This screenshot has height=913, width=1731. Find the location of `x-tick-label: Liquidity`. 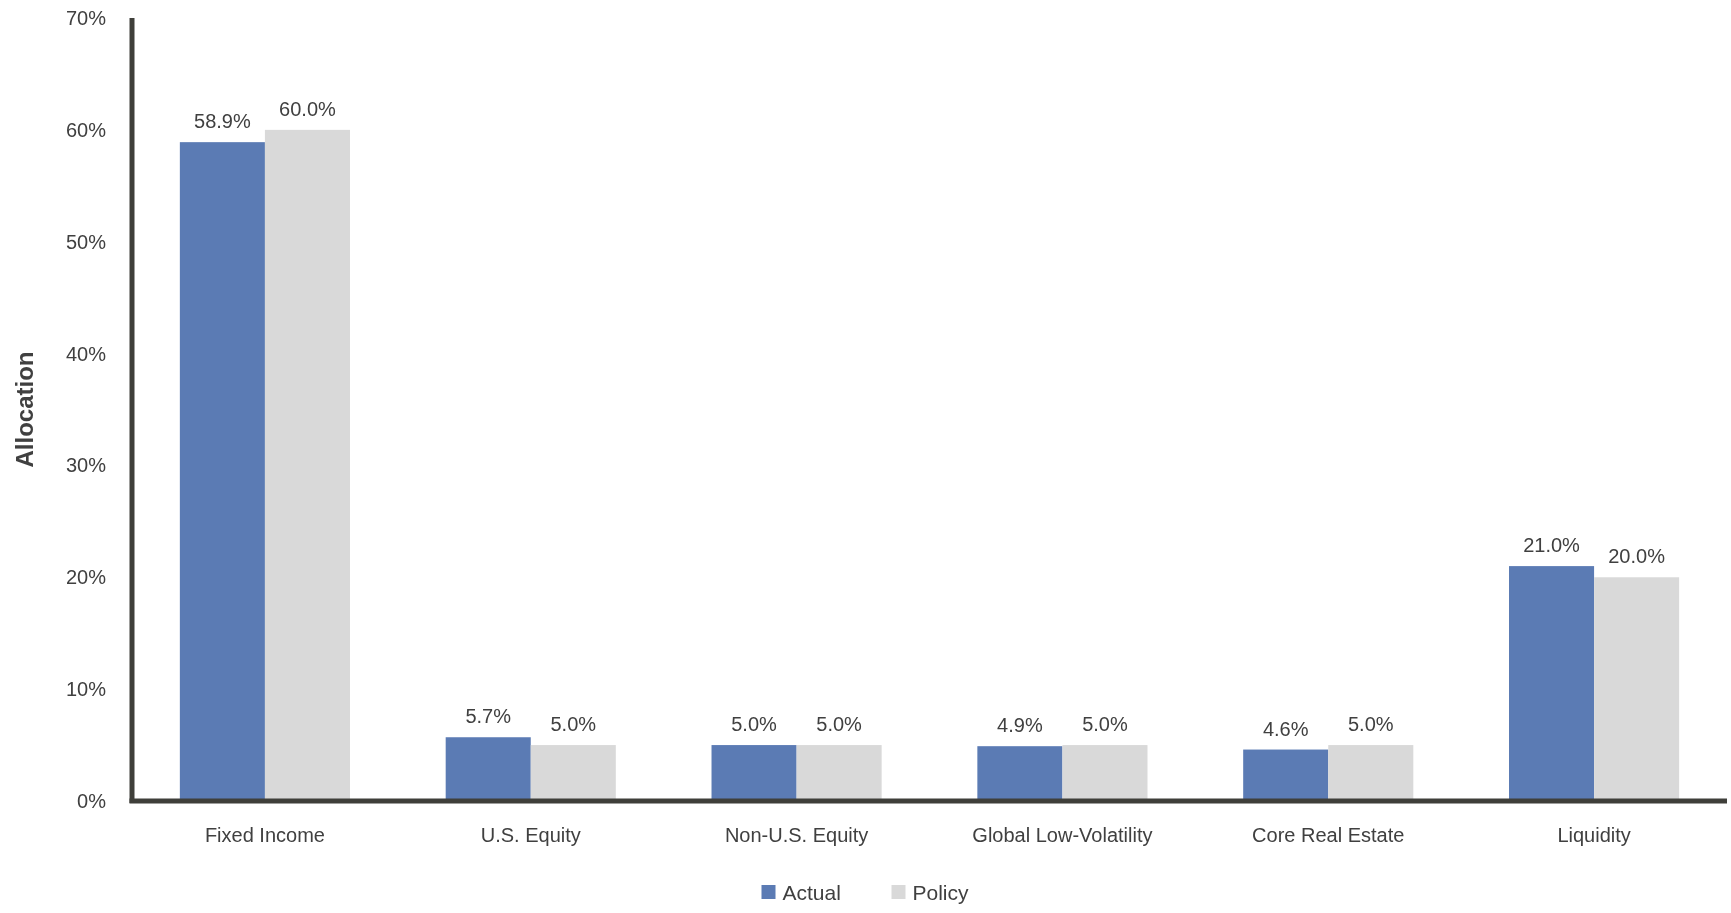

x-tick-label: Liquidity is located at coordinates (1594, 835).